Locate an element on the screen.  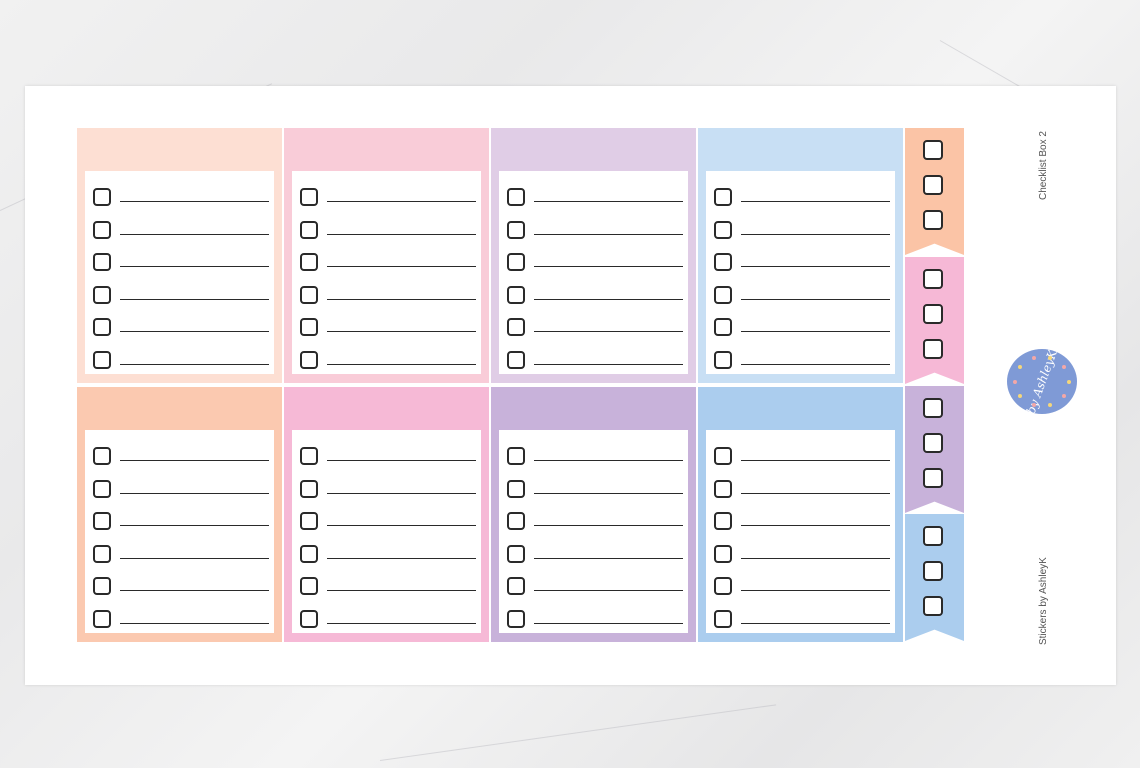
checklist-panel is located at coordinates (386, 531).